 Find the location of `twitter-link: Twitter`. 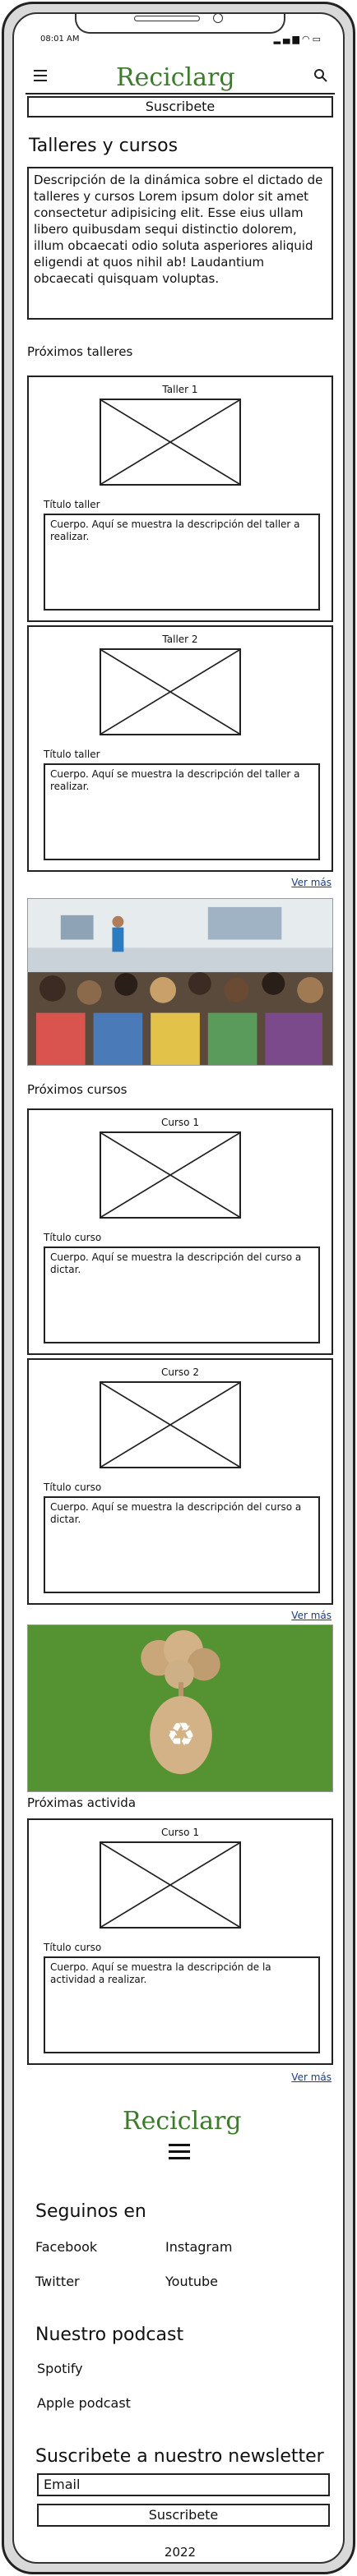

twitter-link: Twitter is located at coordinates (57, 2281).